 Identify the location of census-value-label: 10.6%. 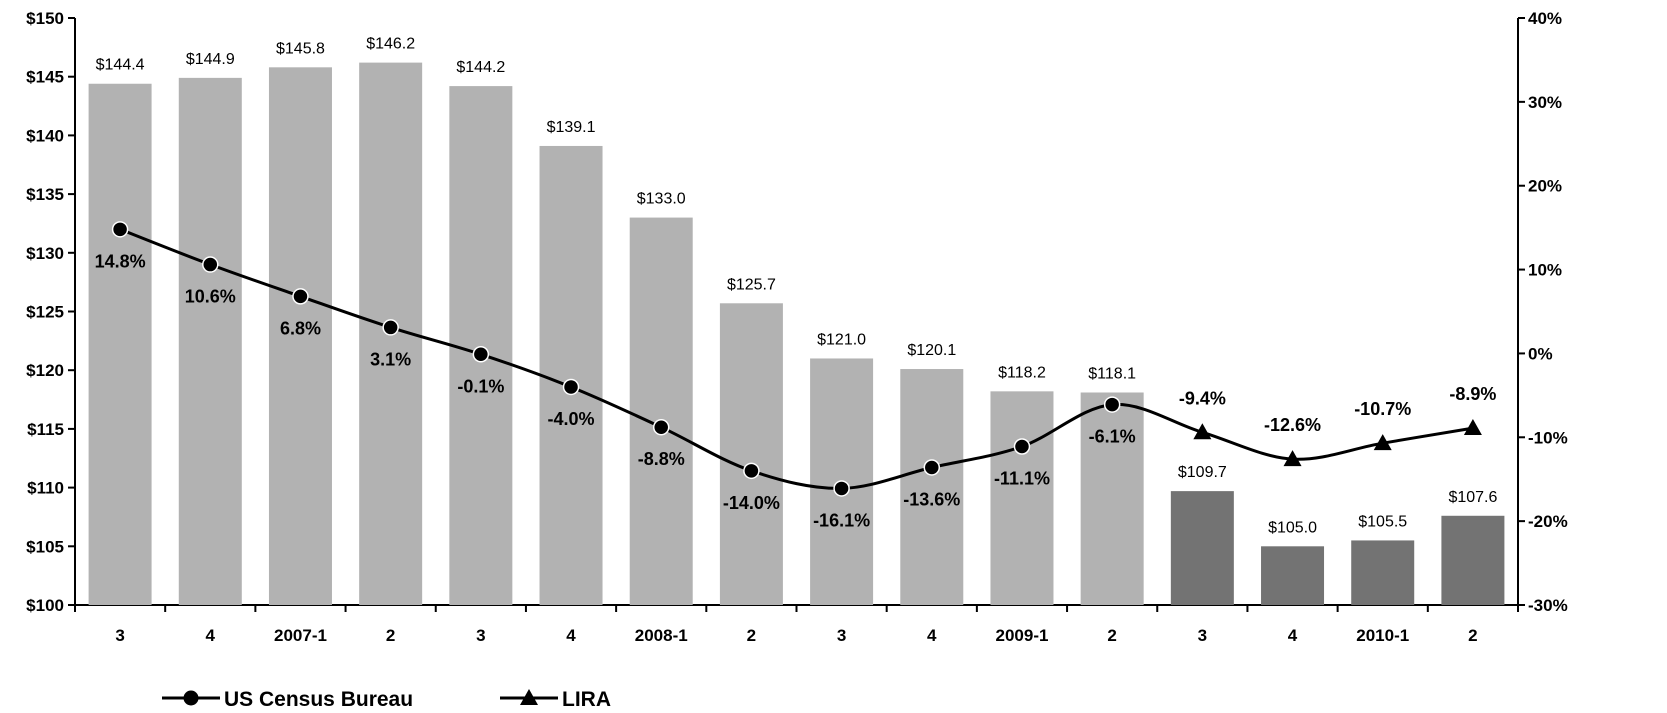
(210, 297).